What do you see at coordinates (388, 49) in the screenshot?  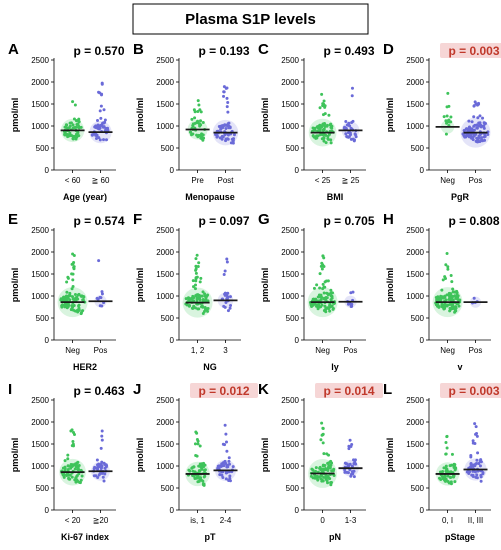 I see `panel-letter: D` at bounding box center [388, 49].